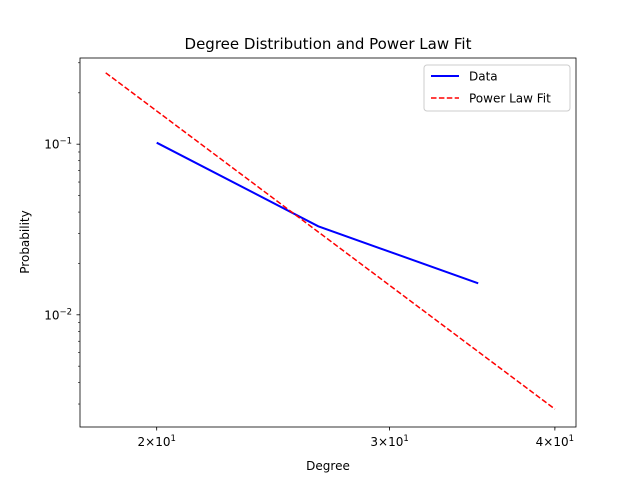 The image size is (640, 480). I want to click on x-axis-ticks: 2×101 3×101 4×101, so click(356, 438).